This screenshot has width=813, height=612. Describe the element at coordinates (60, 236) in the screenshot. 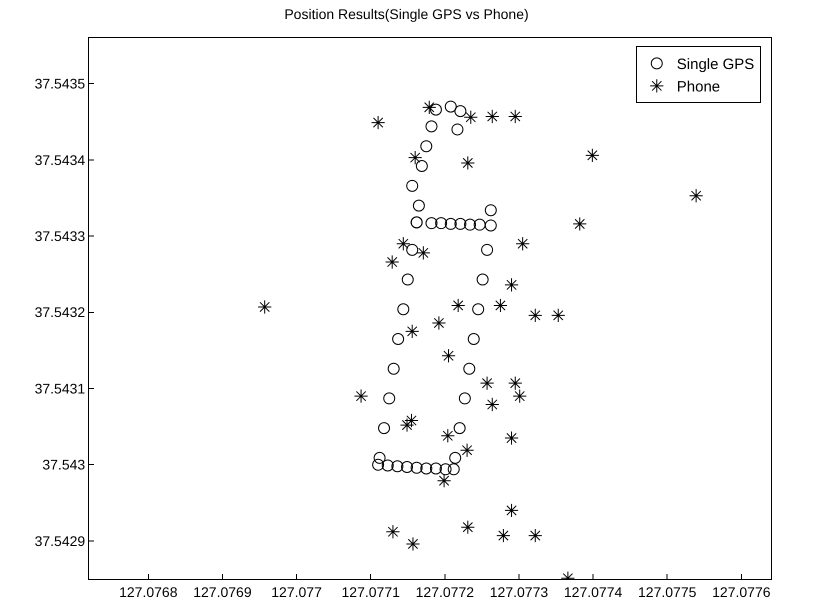

I see `y-tick-label: 37.5433` at that location.